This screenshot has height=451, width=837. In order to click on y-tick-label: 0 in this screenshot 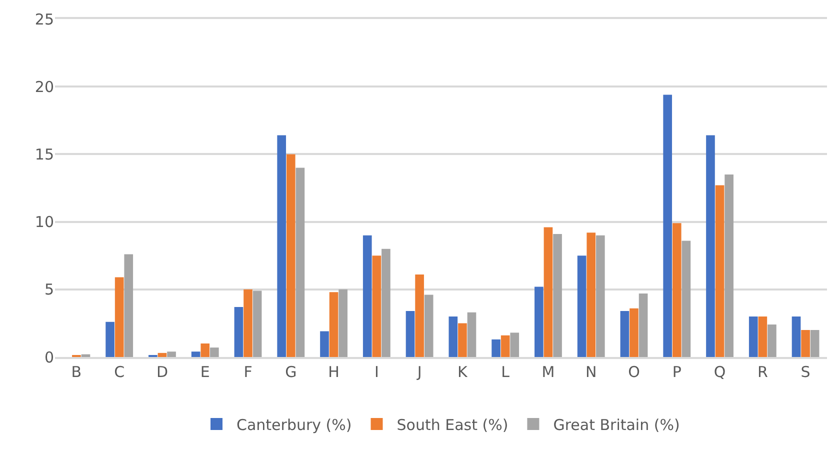, I will do `click(49, 357)`.